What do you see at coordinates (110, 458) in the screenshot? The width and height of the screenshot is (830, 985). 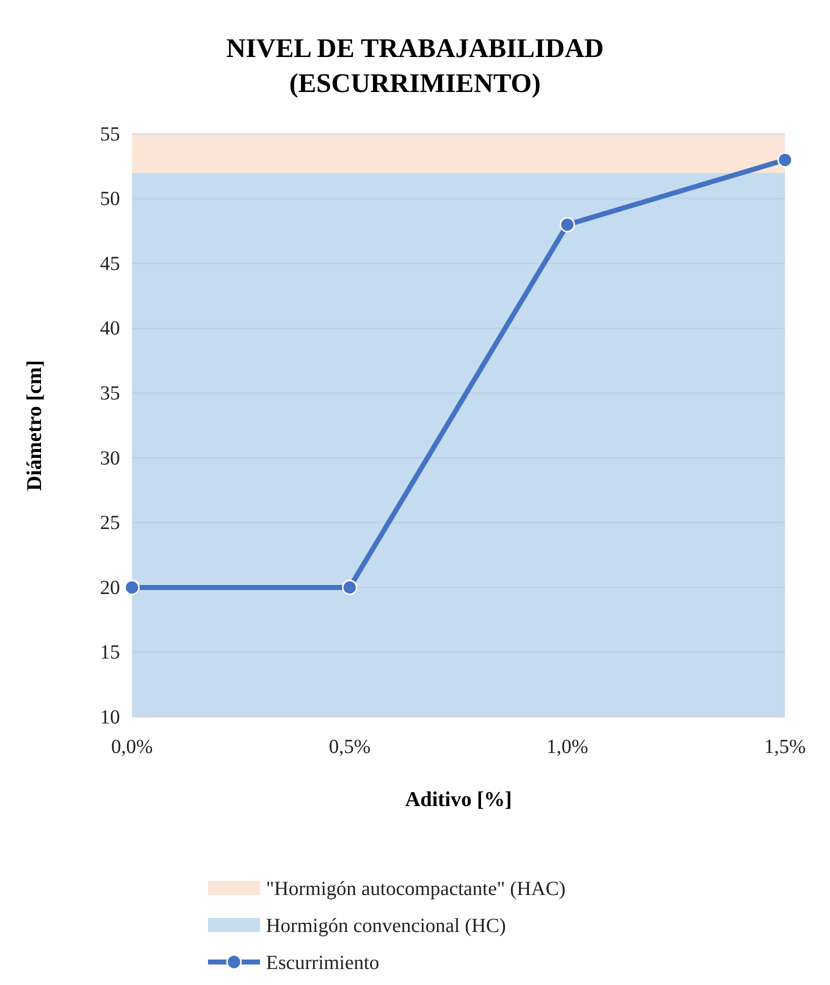 I see `y-tick-label: 30` at bounding box center [110, 458].